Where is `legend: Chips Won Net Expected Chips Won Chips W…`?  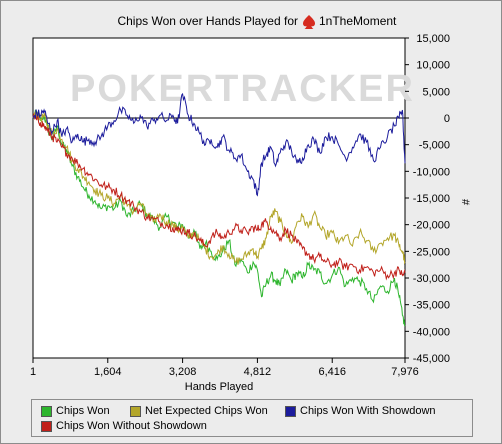 legend: Chips Won Net Expected Chips Won Chips W… is located at coordinates (252, 418).